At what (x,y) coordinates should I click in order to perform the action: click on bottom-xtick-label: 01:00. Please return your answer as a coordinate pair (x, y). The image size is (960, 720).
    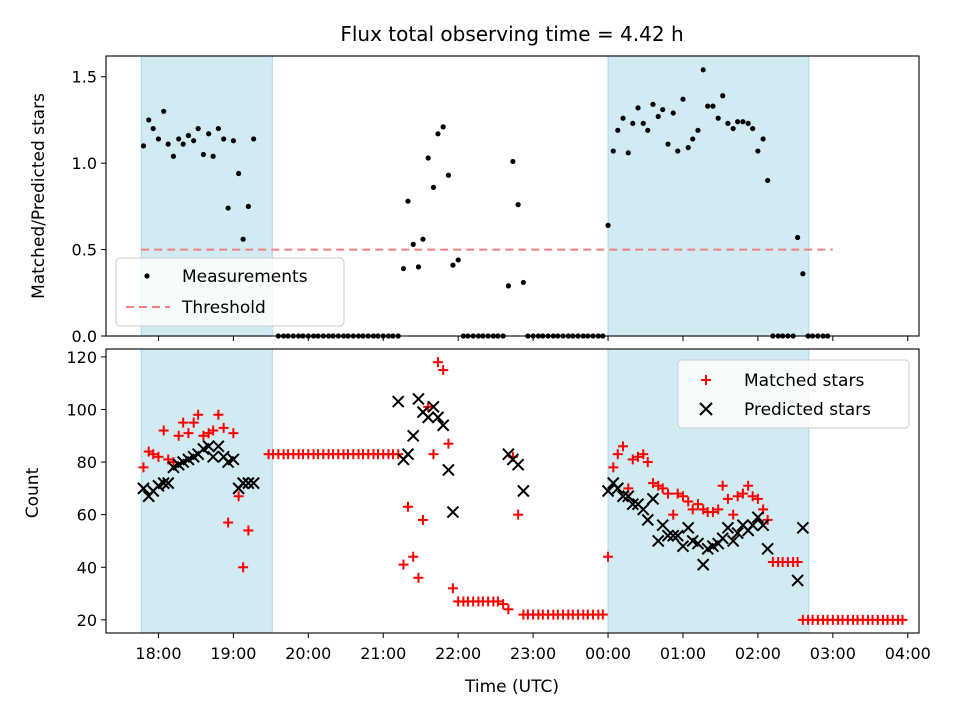
    Looking at the image, I should click on (683, 653).